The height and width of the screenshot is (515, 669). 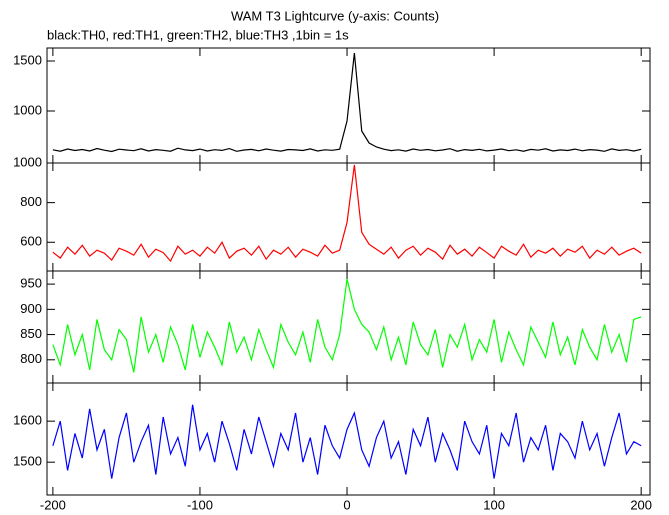 What do you see at coordinates (335, 15) in the screenshot?
I see `chart-title: WAM T3 Lightcurve (y-axis: Counts)` at bounding box center [335, 15].